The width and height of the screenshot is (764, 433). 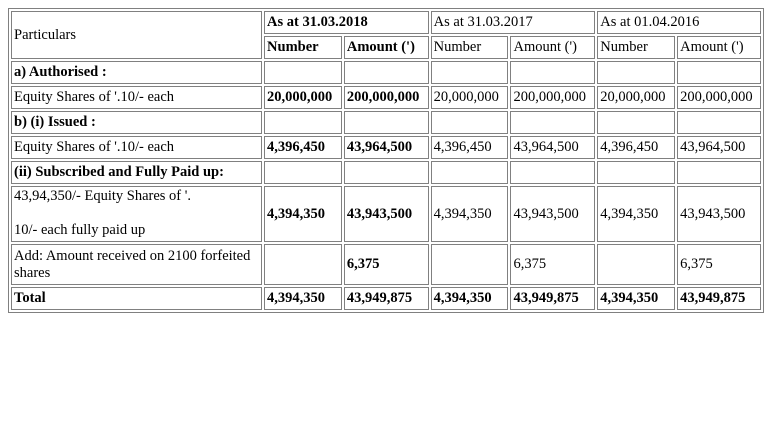 I want to click on header-period-2016: As at 01.04.2016, so click(x=679, y=22).